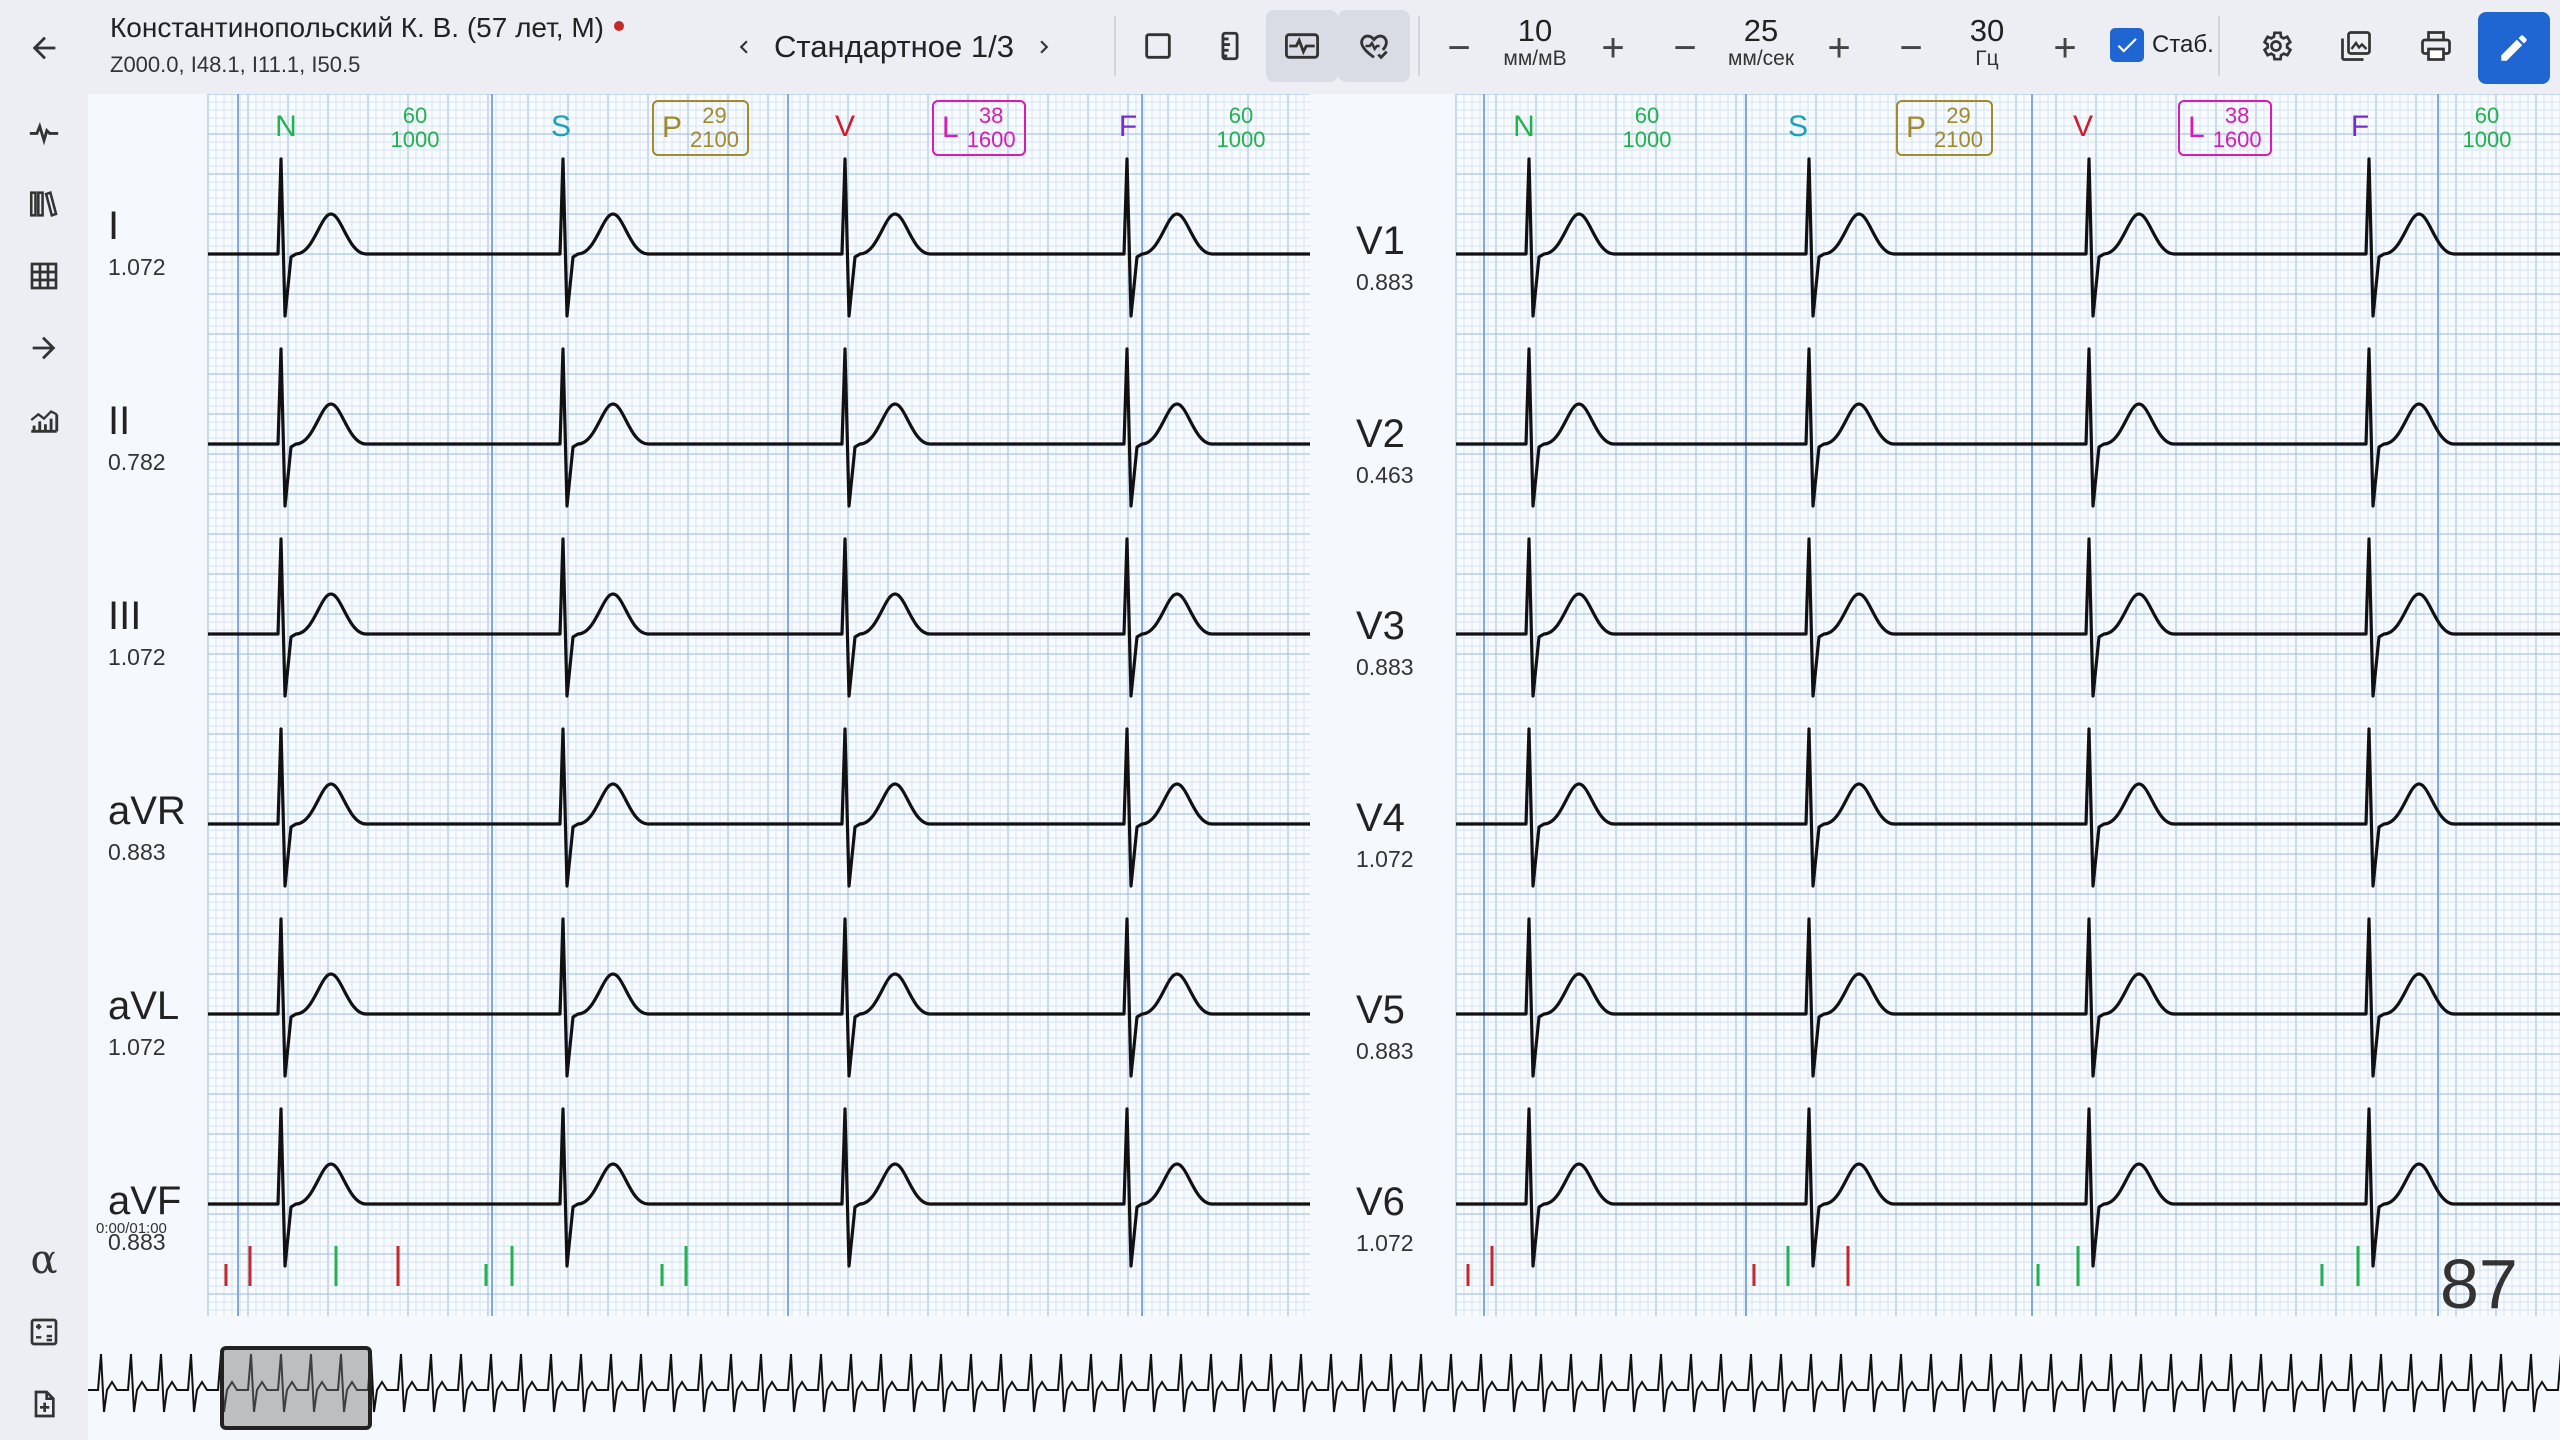 The height and width of the screenshot is (1440, 2560). Describe the element at coordinates (2479, 1284) in the screenshot. I see `heart-rate-value: 87` at that location.